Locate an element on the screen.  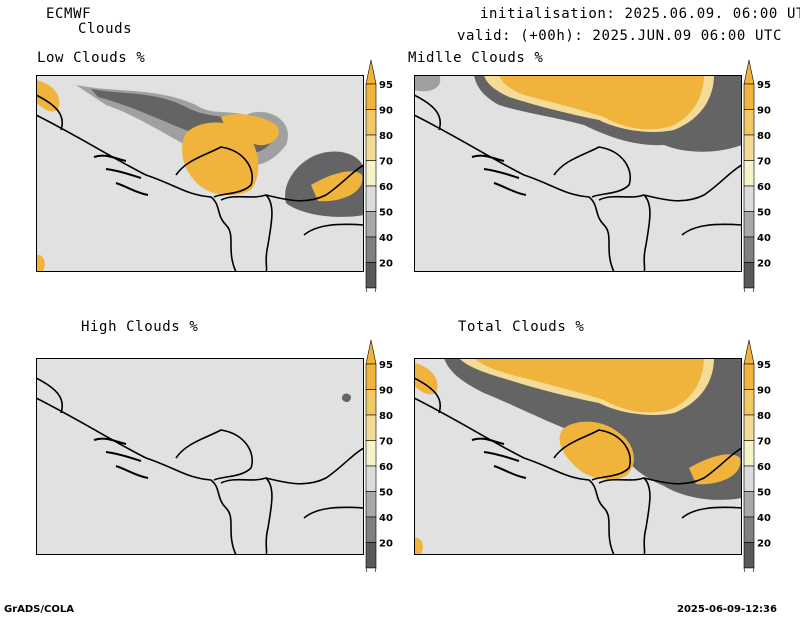
cloud-orange-main is located at coordinates (589, 385).